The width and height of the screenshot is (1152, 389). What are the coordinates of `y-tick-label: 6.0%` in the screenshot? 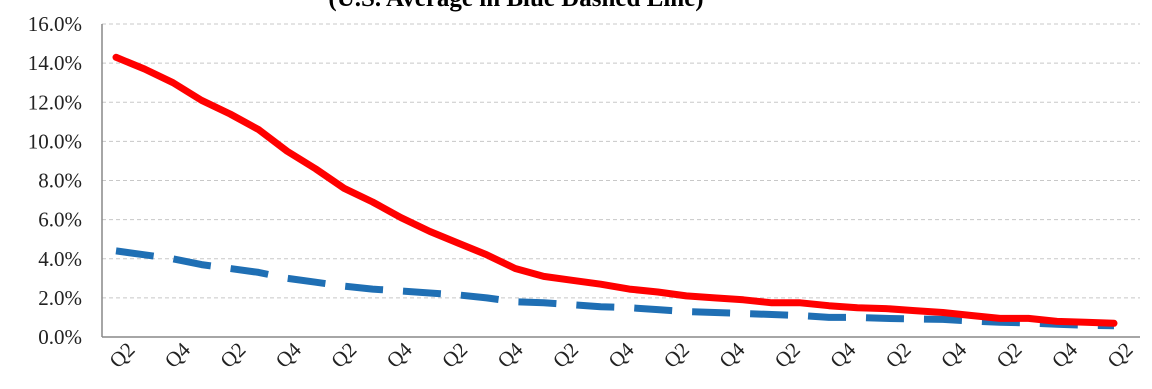 It's located at (60, 220).